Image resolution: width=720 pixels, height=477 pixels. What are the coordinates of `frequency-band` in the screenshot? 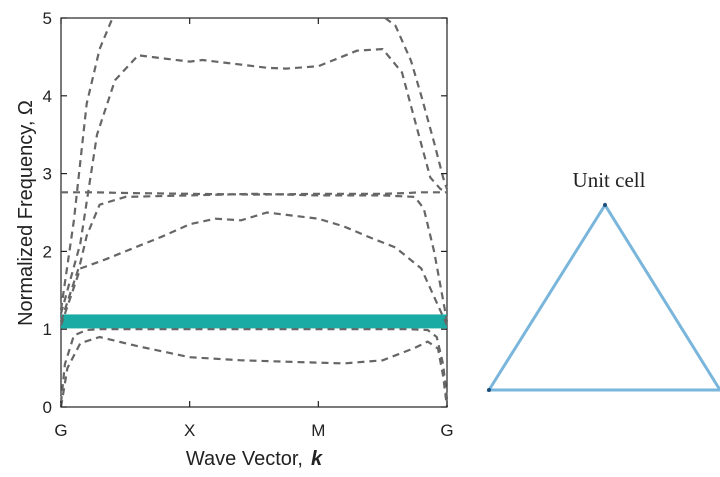 It's located at (254, 321).